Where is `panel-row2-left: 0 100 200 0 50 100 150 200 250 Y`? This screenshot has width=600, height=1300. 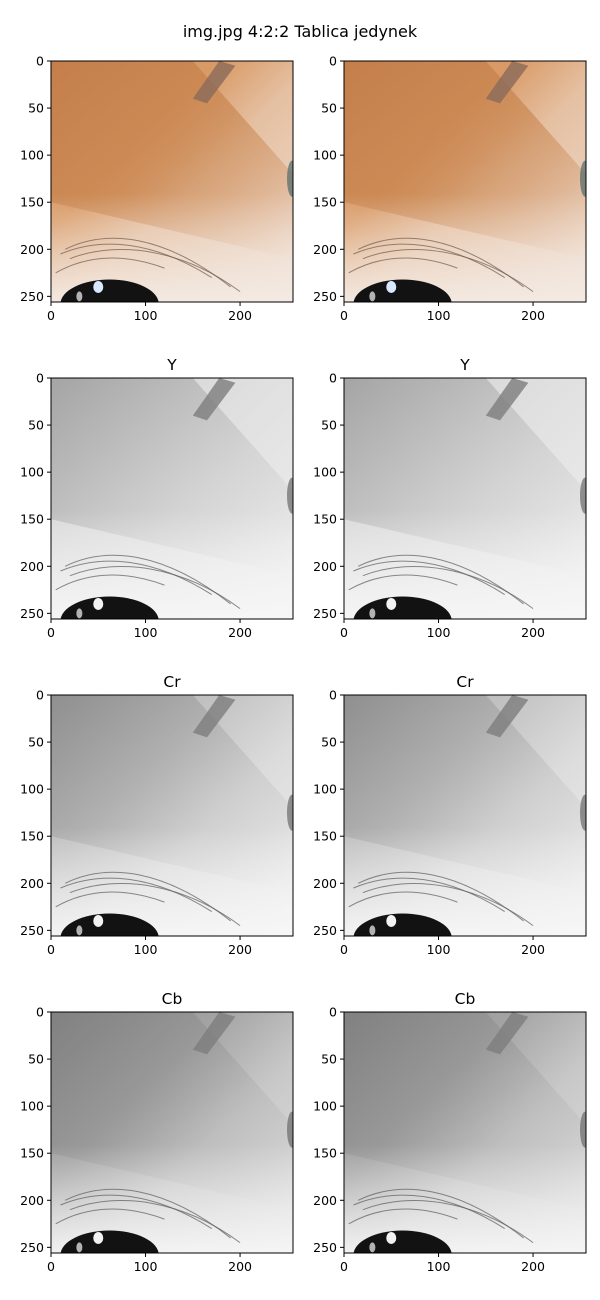
panel-row2-left: 0 100 200 0 50 100 150 200 250 Y is located at coordinates (157, 498).